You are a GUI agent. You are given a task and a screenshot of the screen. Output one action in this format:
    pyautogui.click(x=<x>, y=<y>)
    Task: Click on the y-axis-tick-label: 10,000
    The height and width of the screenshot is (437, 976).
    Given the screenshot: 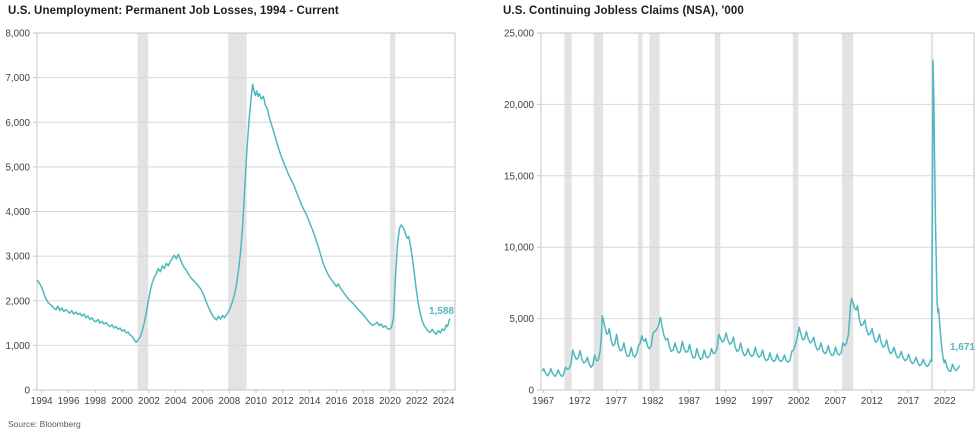 What is the action you would take?
    pyautogui.click(x=519, y=248)
    